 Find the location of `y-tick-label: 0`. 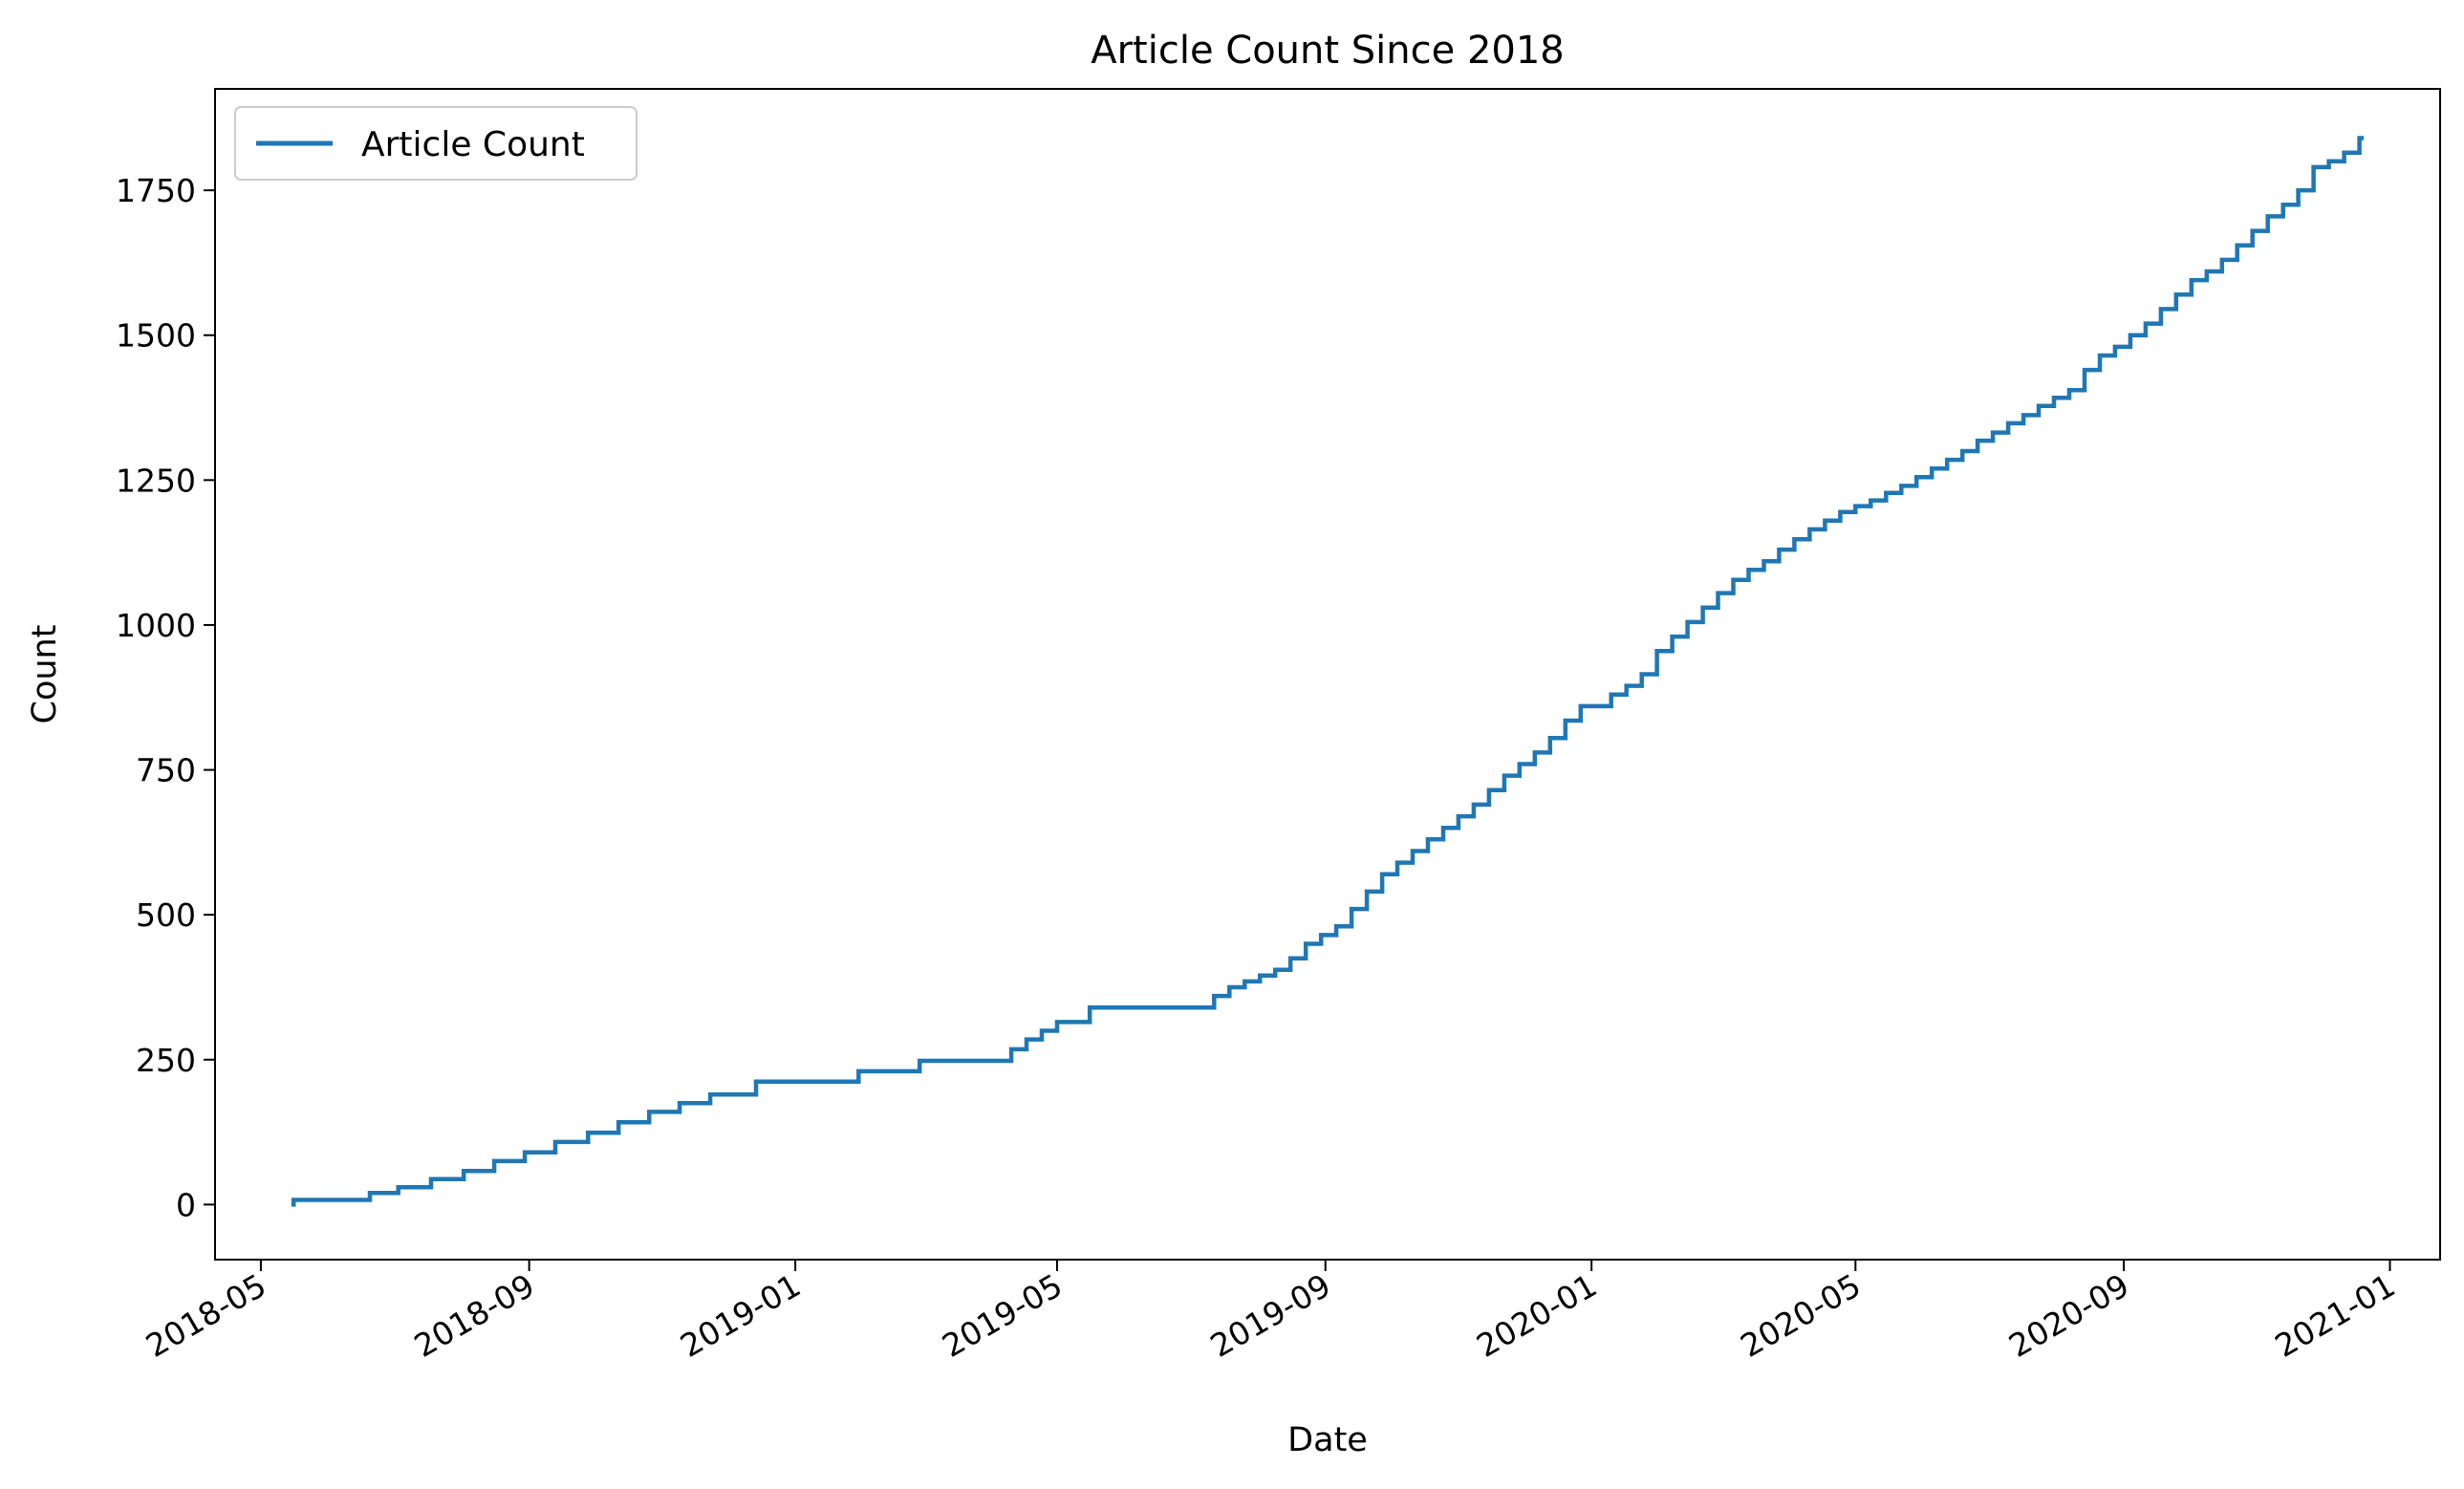

y-tick-label: 0 is located at coordinates (186, 1204).